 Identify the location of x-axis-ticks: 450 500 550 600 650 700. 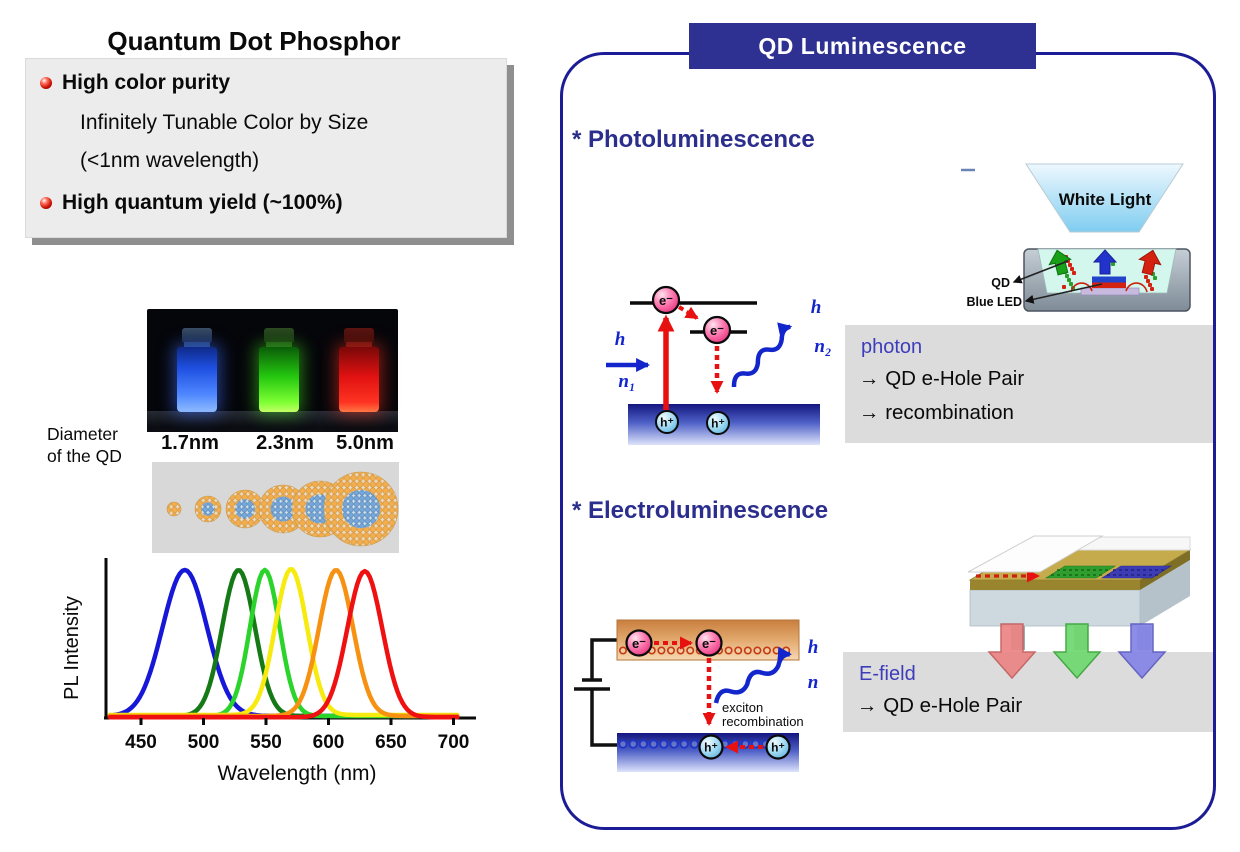
(297, 735).